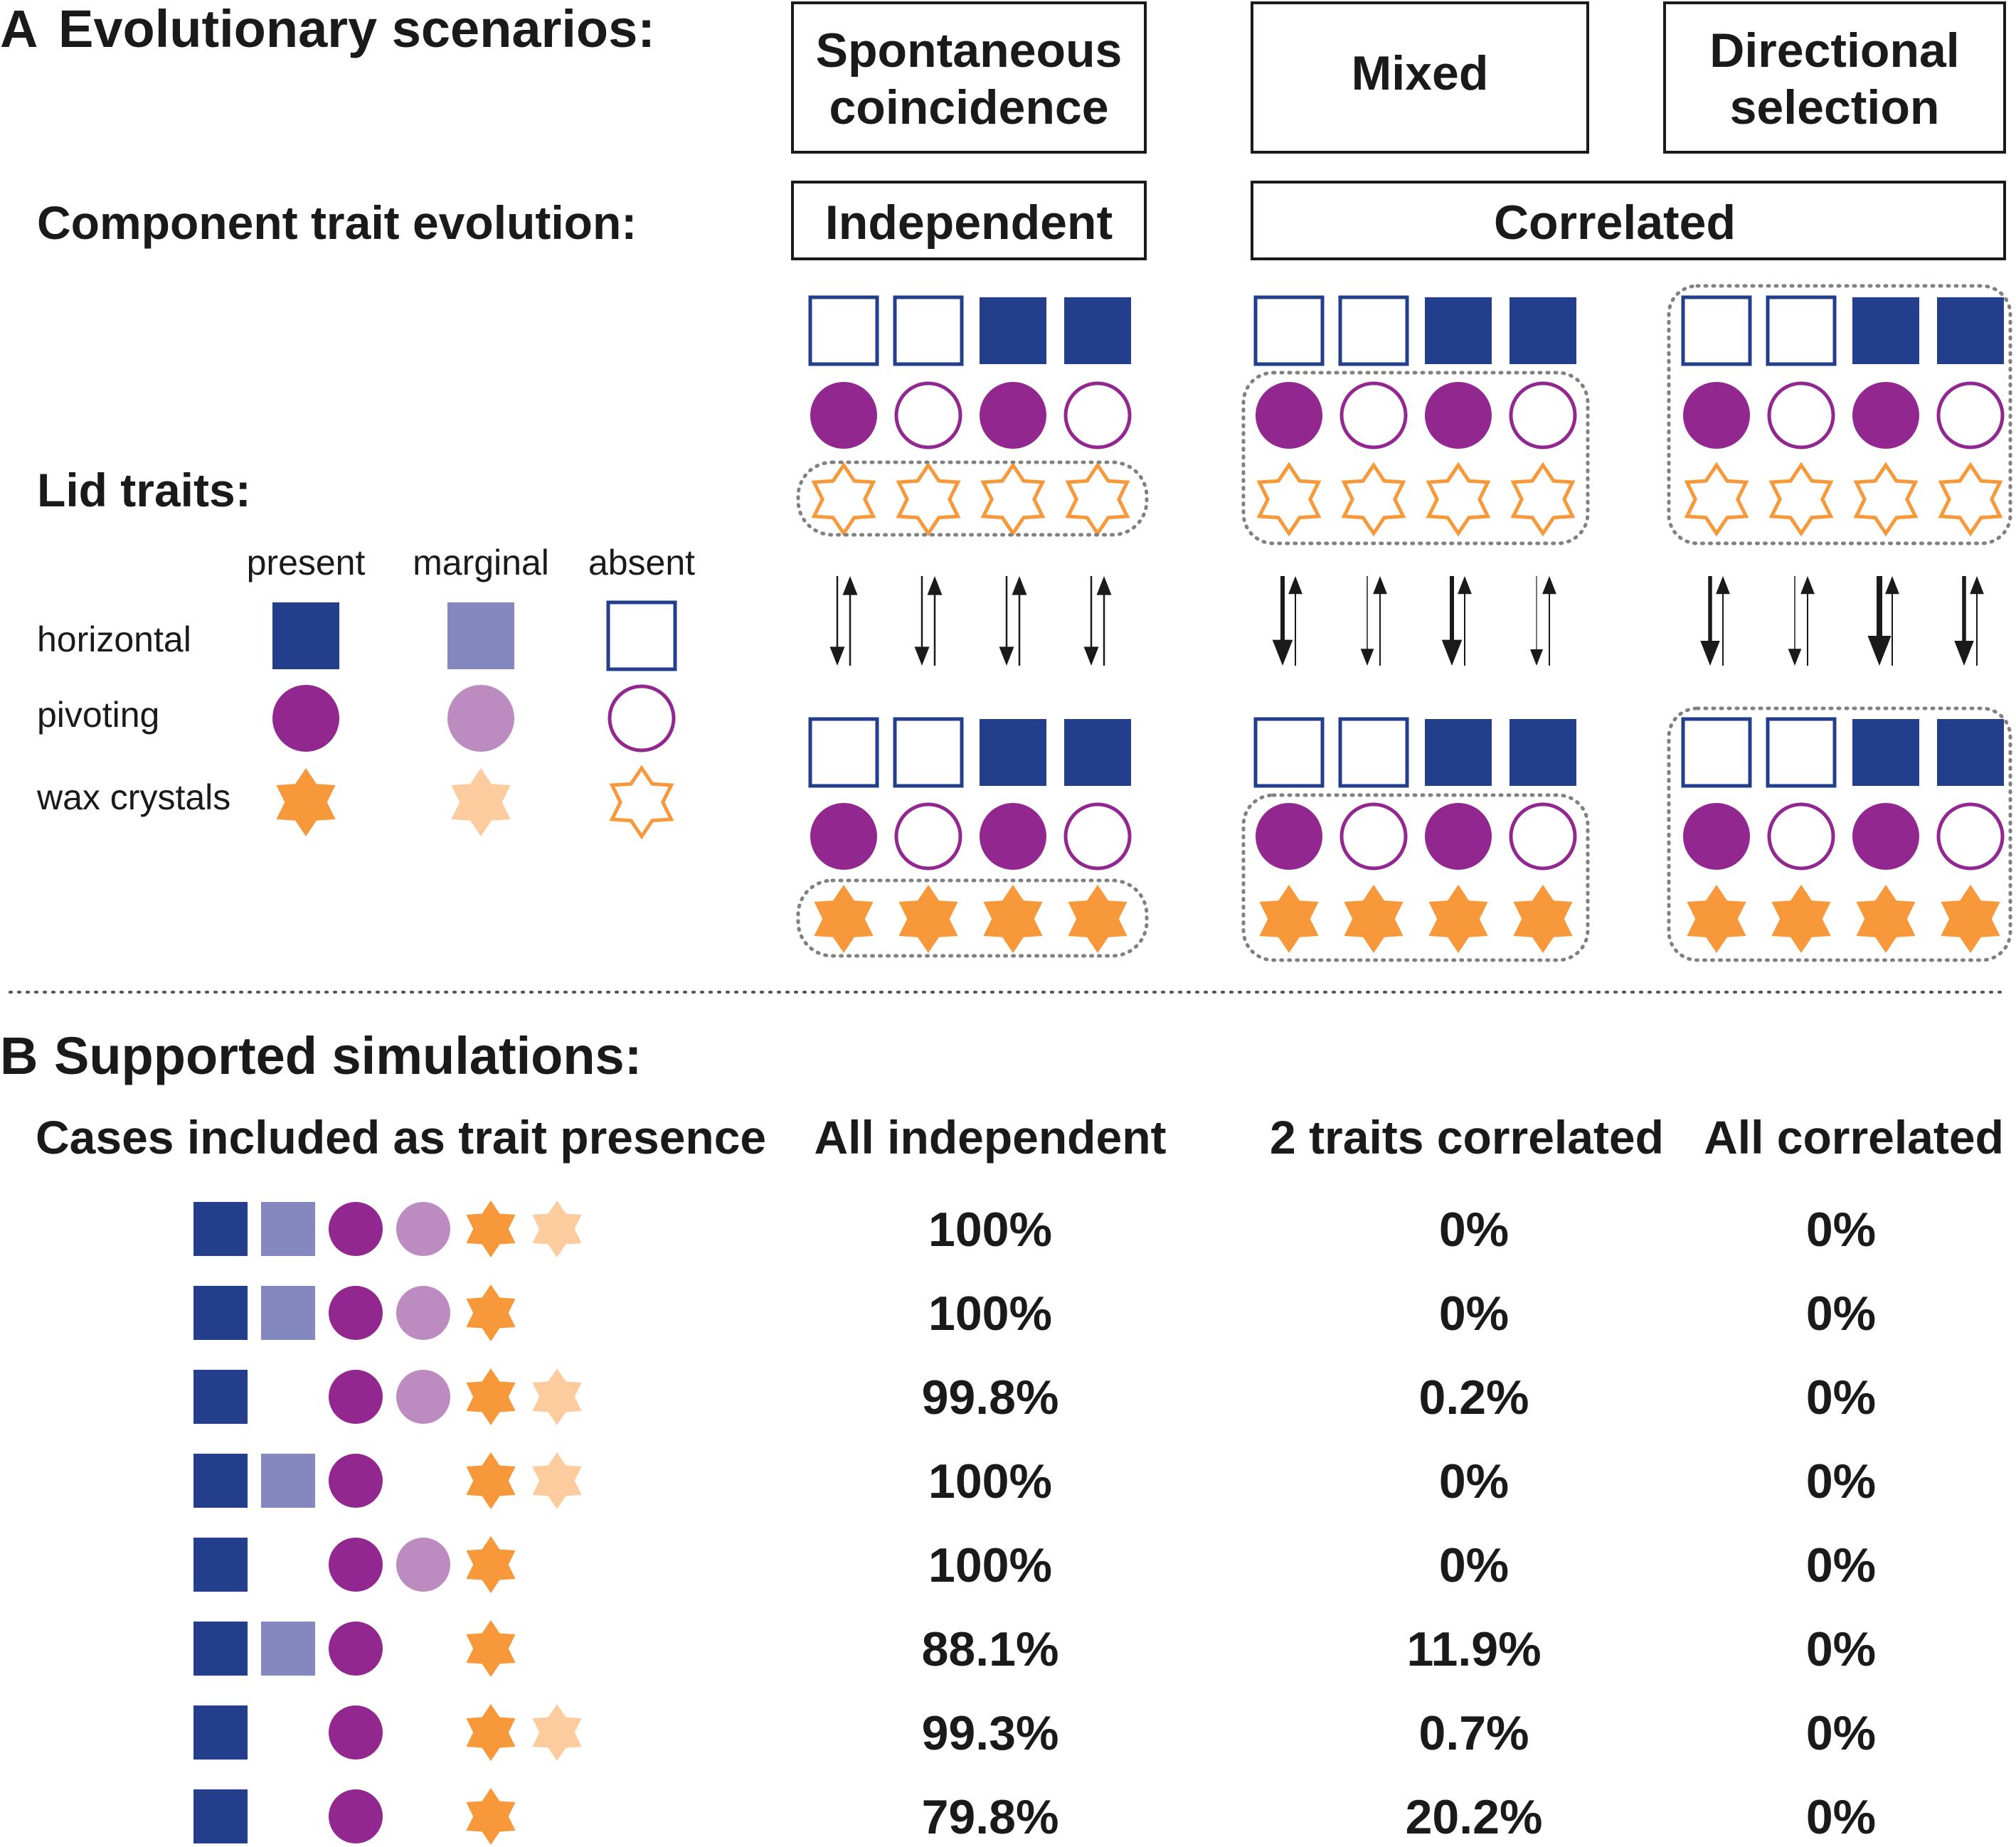 The height and width of the screenshot is (1847, 2016). What do you see at coordinates (1628, 220) in the screenshot?
I see `evolution-box-correlated` at bounding box center [1628, 220].